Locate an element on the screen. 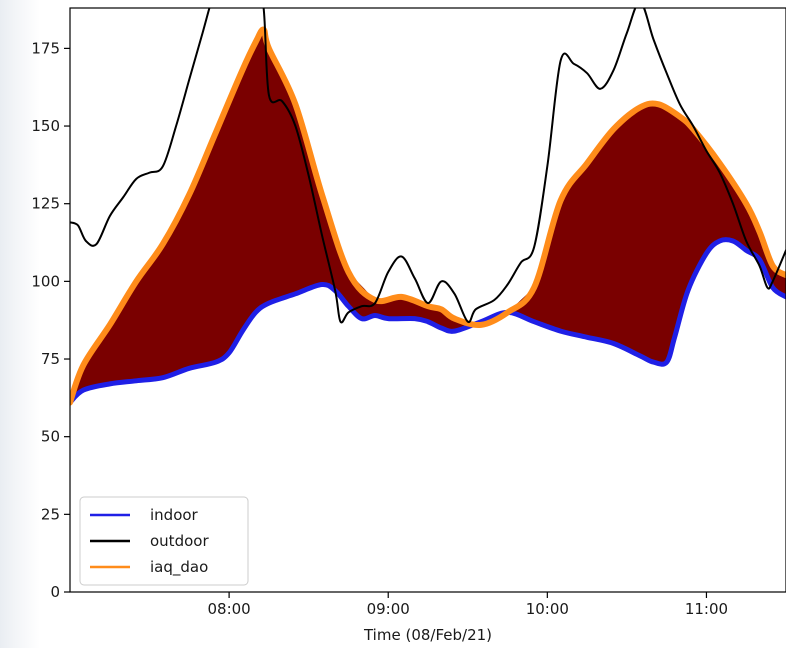 The image size is (786, 648). y-tick-label: 100 is located at coordinates (45, 281).